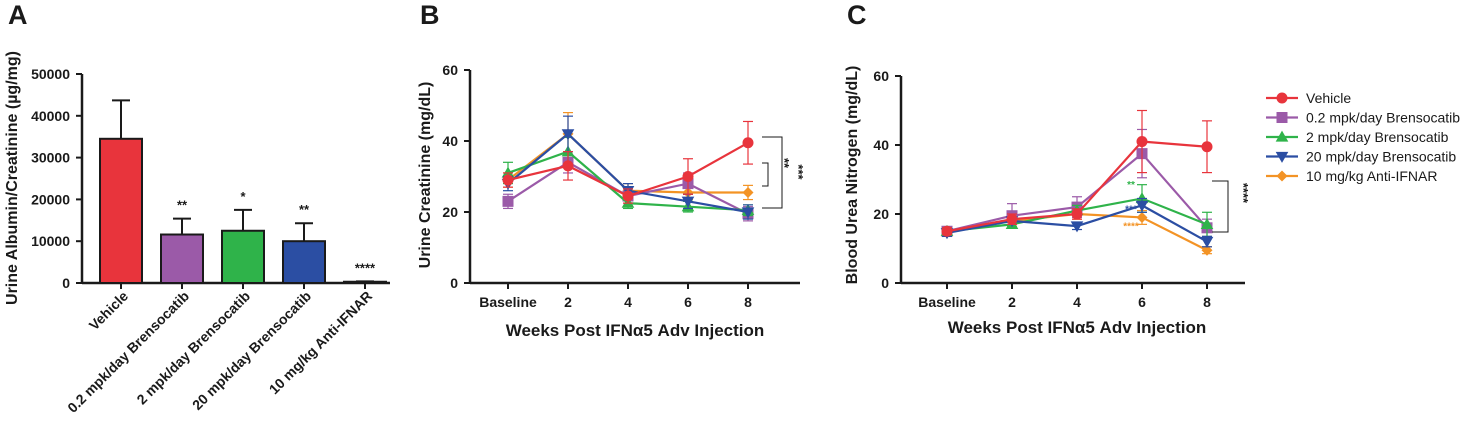  I want to click on legend-item: Vehicle, so click(1308, 98).